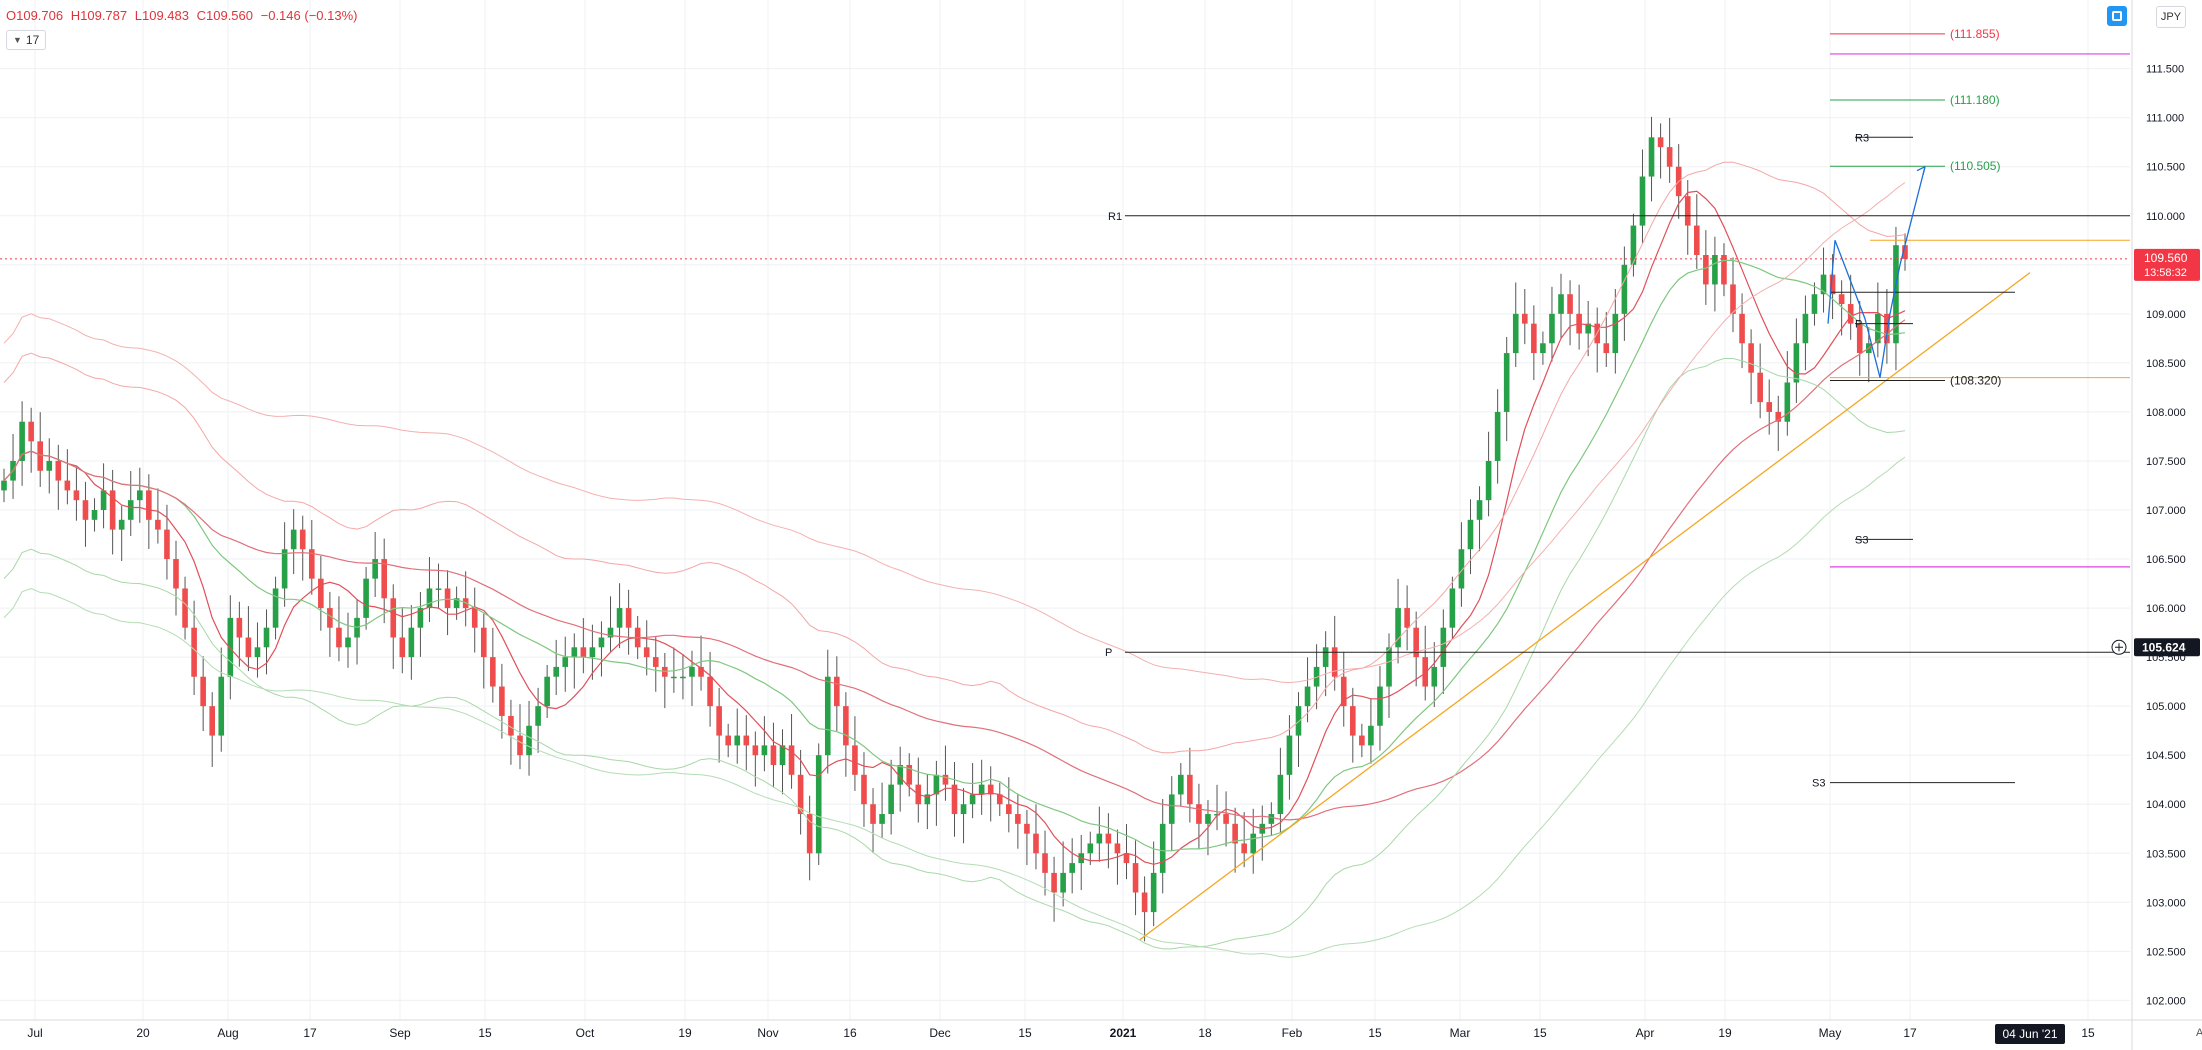 Image resolution: width=2202 pixels, height=1050 pixels. I want to click on time-tick-label: Jul, so click(34, 1033).